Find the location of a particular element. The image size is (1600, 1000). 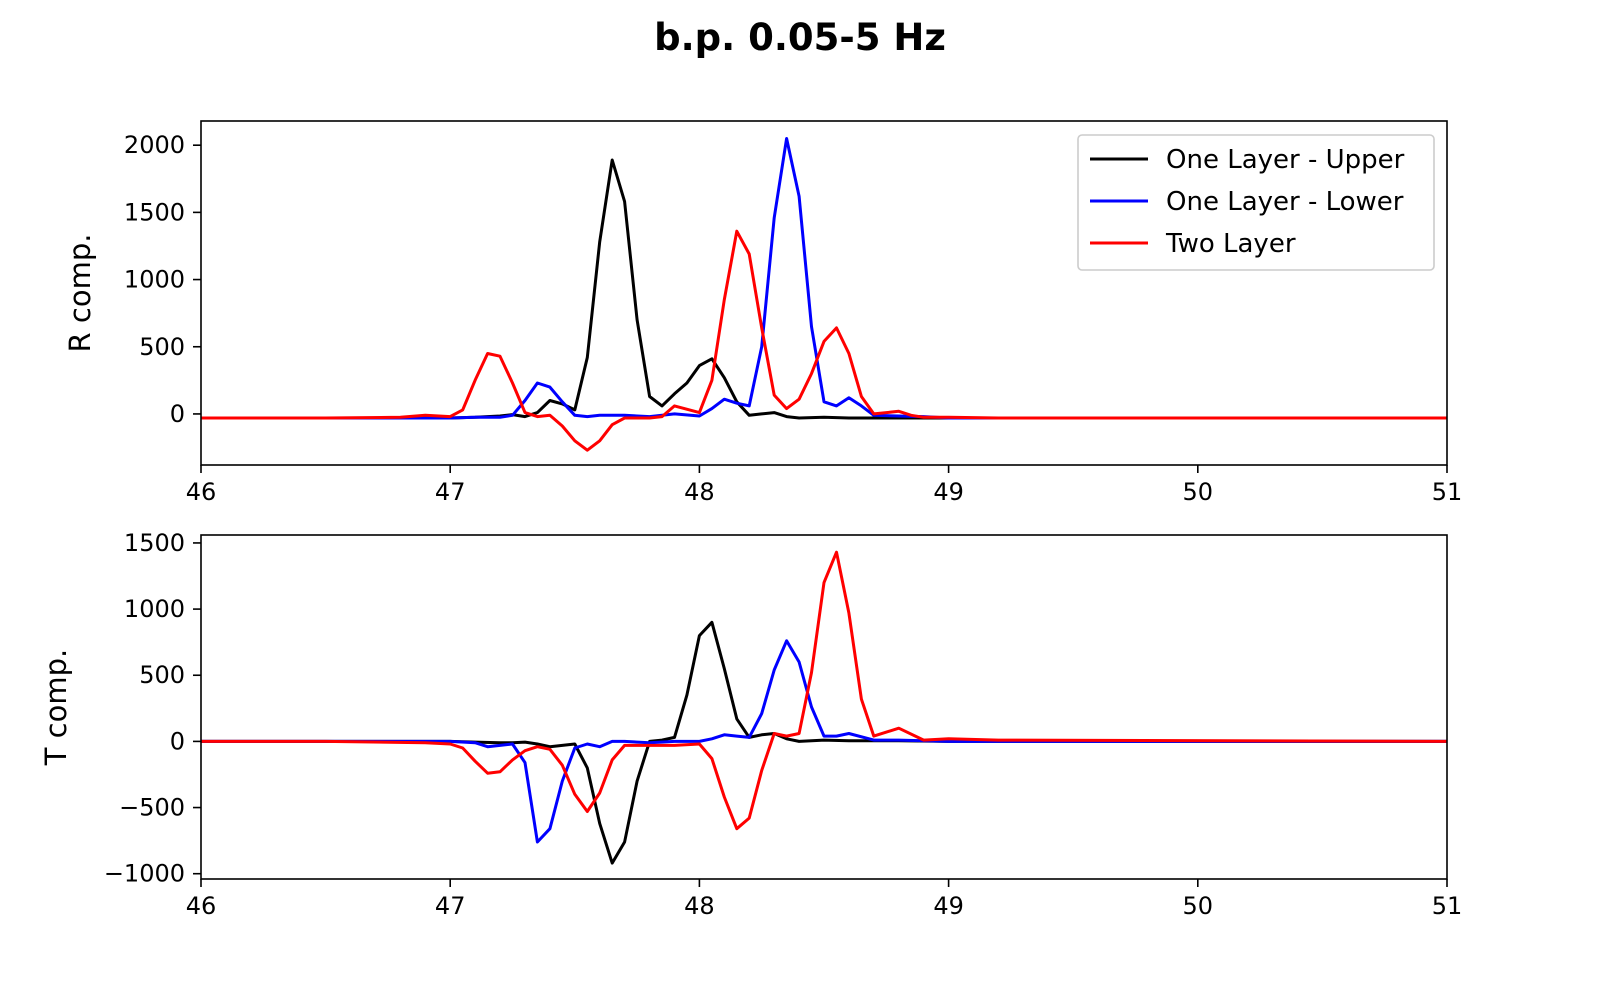

r-y-tick-label: 1000 is located at coordinates (154, 280).